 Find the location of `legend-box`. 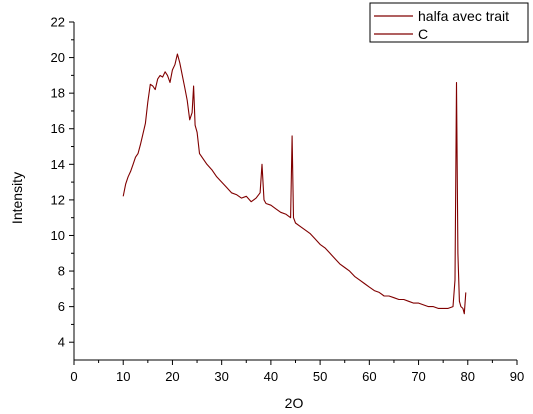

legend-box is located at coordinates (449, 22).